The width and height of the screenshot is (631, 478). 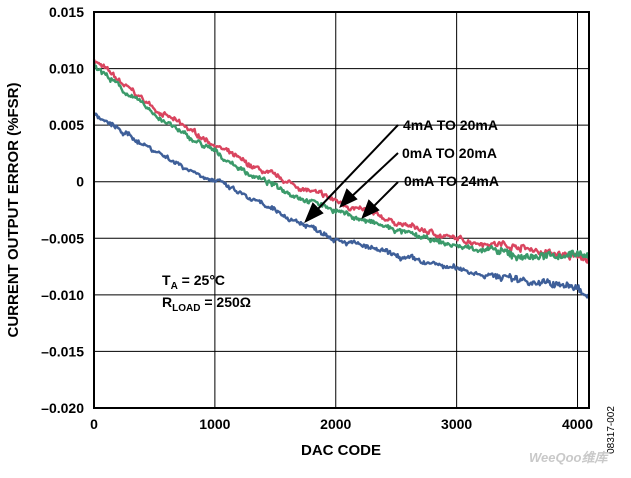 What do you see at coordinates (94, 424) in the screenshot?
I see `x-tick-label: 0` at bounding box center [94, 424].